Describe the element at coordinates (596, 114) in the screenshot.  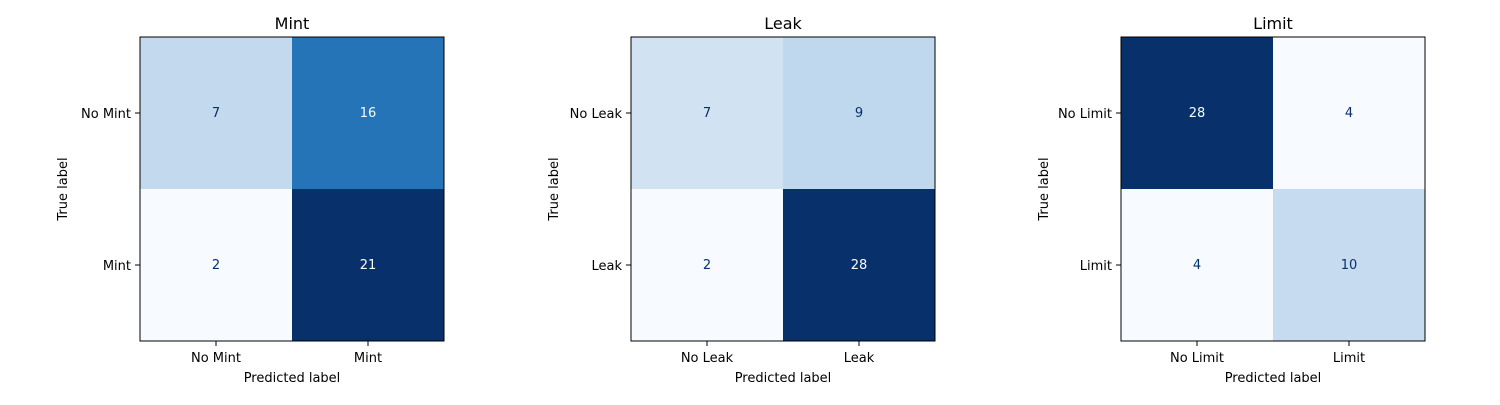
I see `panel-2-y-tick-label-0: No Leak` at that location.